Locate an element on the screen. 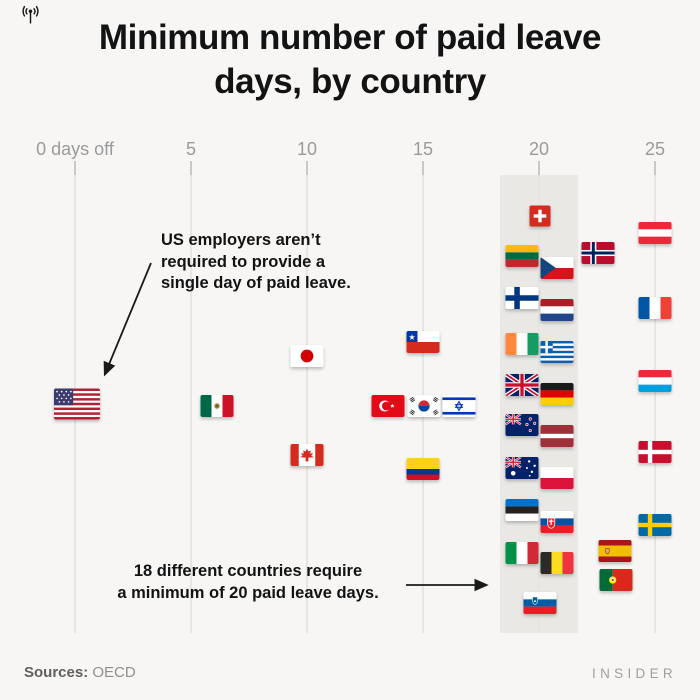 The image size is (700, 700). flag-icon-lt is located at coordinates (522, 256).